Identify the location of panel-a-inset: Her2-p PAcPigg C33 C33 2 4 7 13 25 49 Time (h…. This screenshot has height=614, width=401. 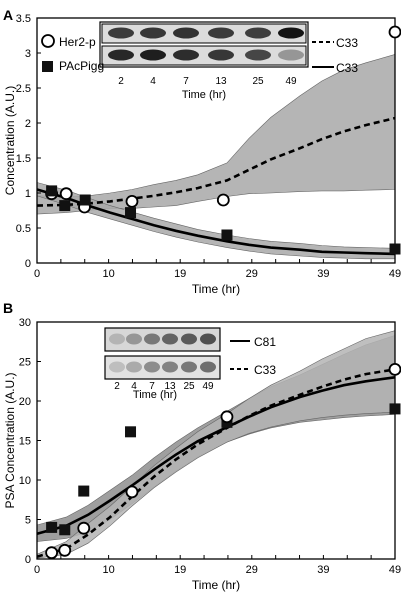
(199, 61).